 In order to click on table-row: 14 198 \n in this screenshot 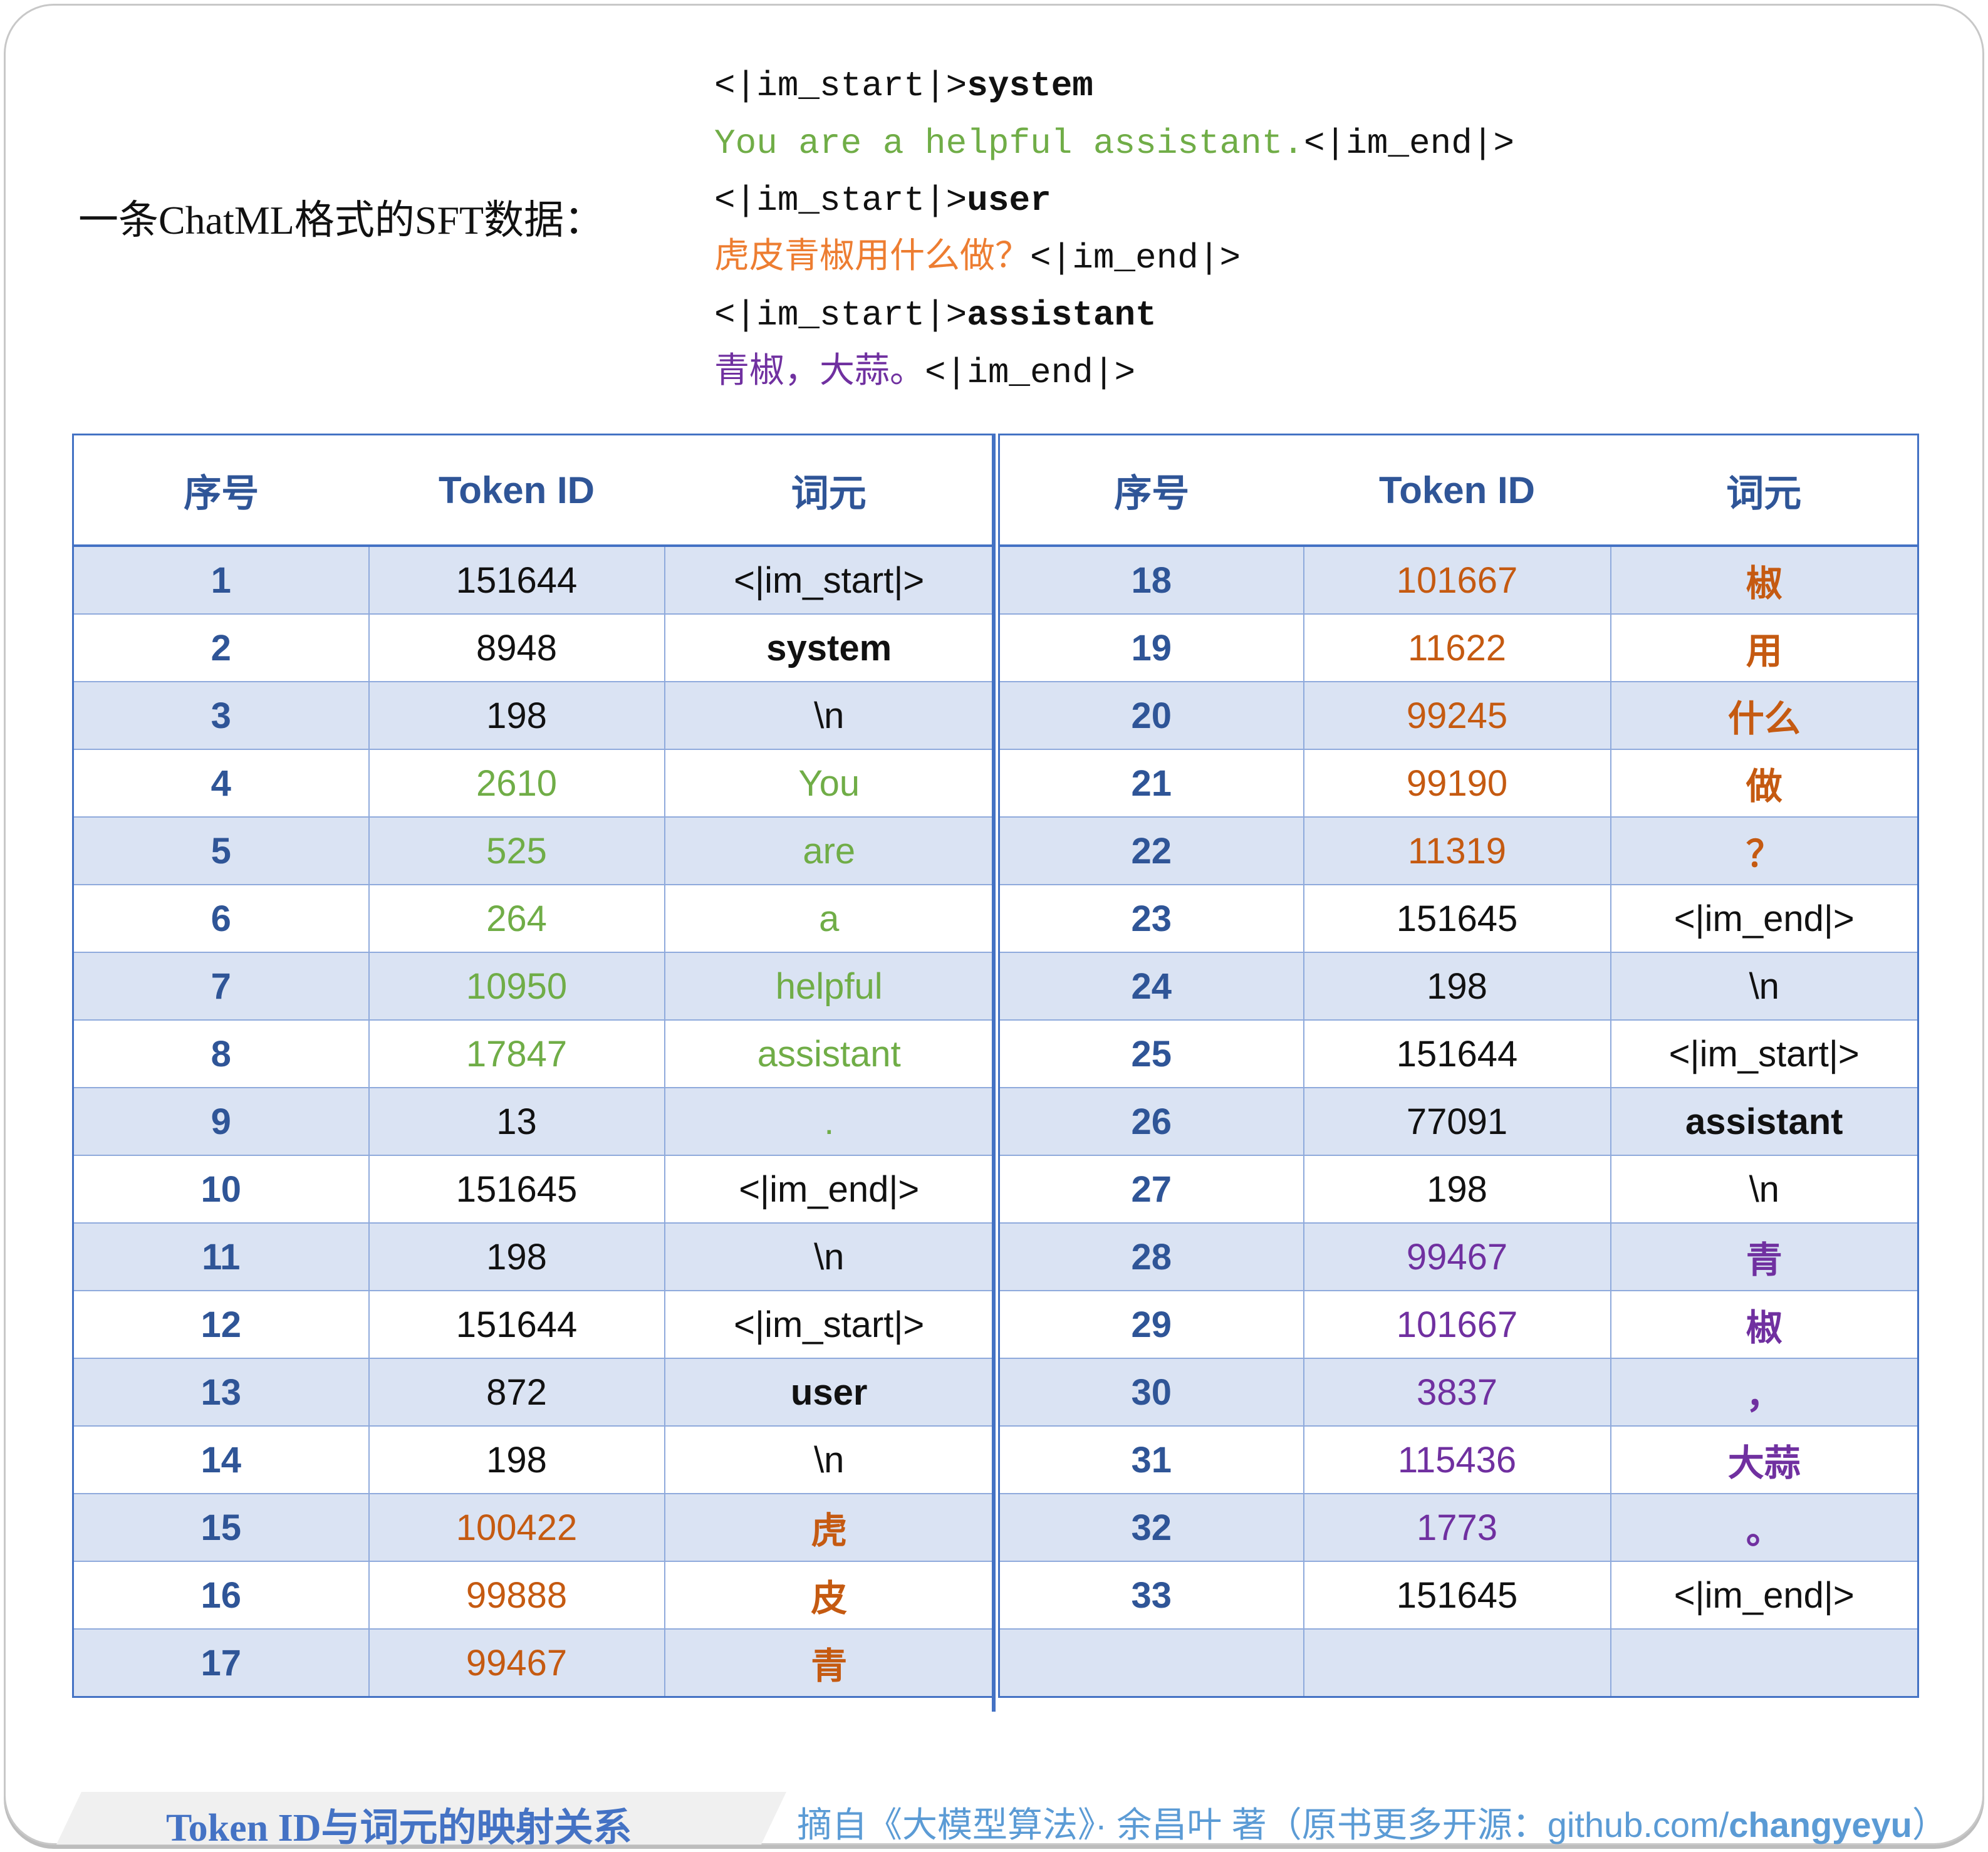, I will do `click(533, 1459)`.